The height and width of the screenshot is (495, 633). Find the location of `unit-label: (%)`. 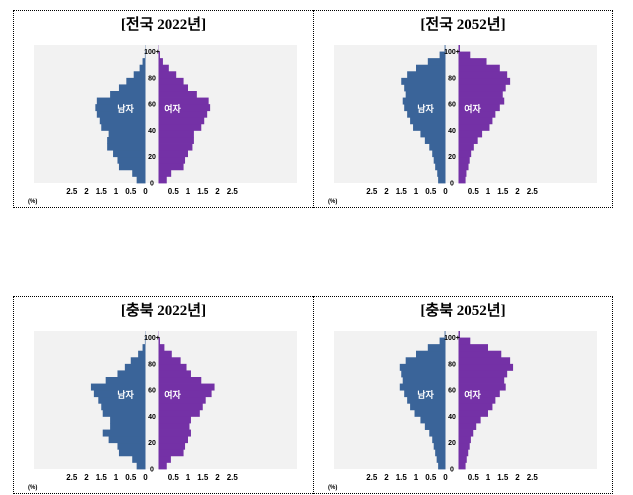

unit-label: (%) is located at coordinates (32, 202).